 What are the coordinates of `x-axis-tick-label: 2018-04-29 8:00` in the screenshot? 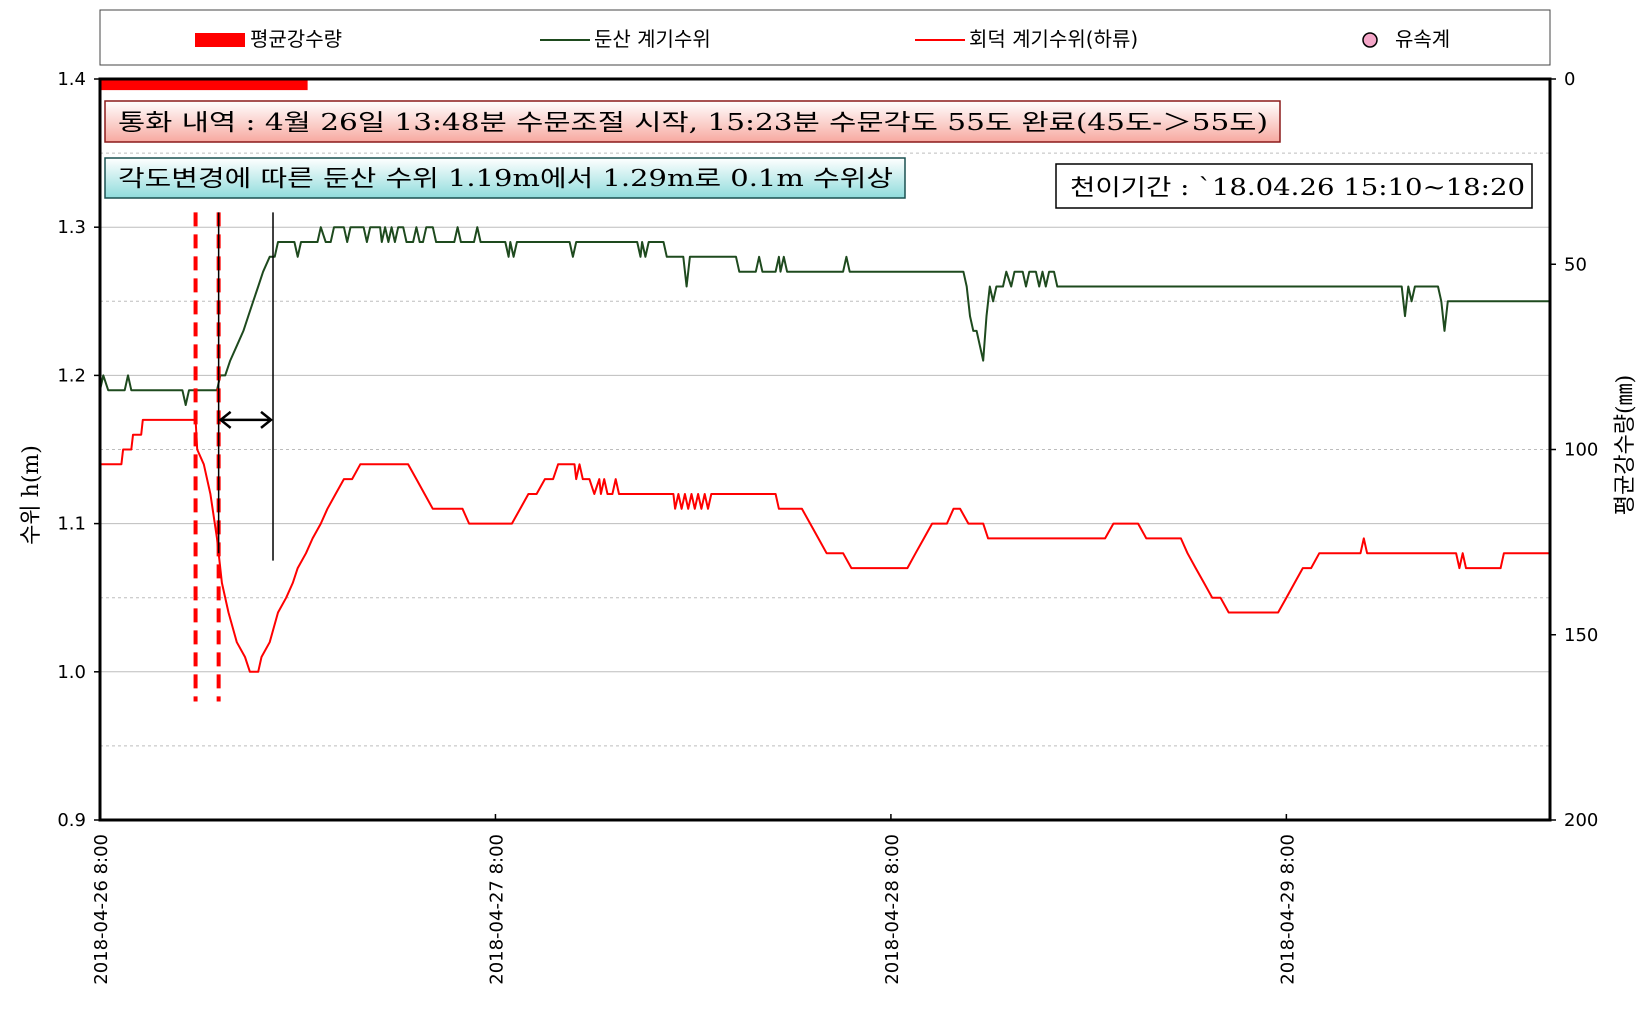 It's located at (1287, 909).